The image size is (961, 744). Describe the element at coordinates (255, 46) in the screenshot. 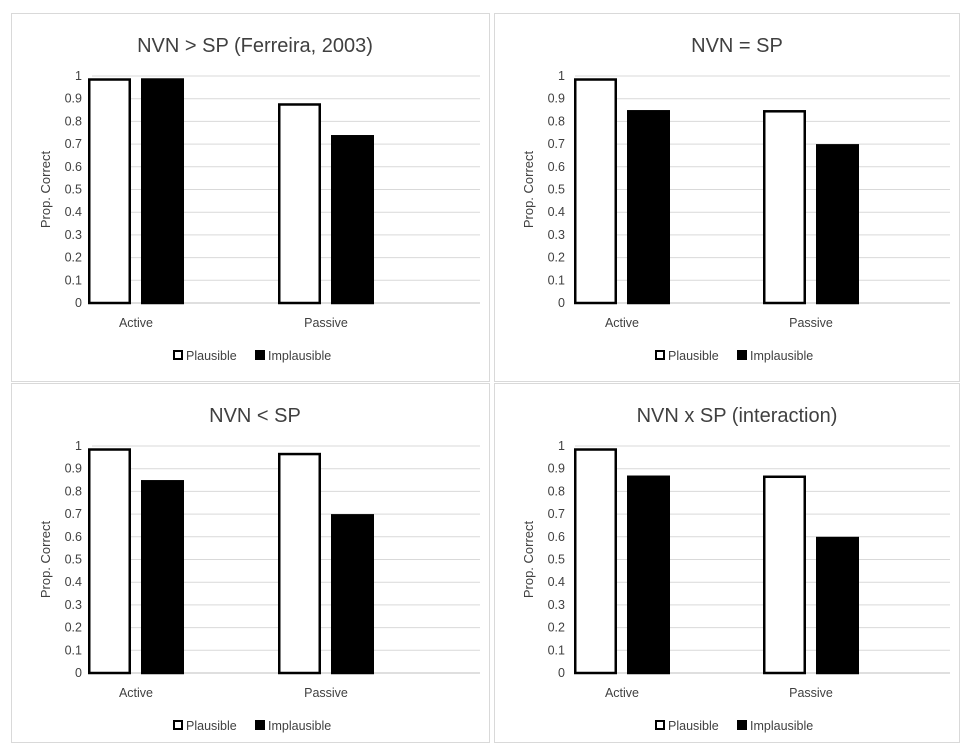

I see `chart-title: NVN > SP (Ferreira, 2003)` at that location.